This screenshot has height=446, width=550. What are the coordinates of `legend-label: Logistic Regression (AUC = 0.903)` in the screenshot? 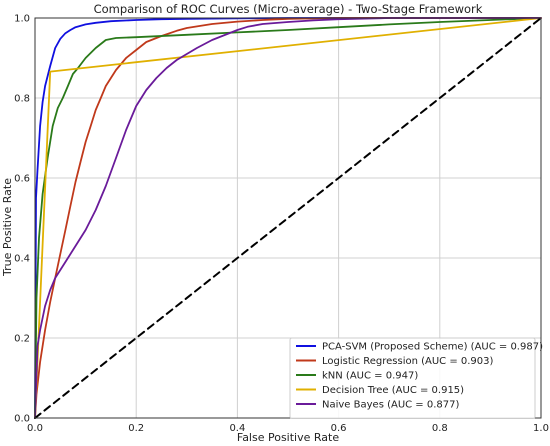 It's located at (408, 361).